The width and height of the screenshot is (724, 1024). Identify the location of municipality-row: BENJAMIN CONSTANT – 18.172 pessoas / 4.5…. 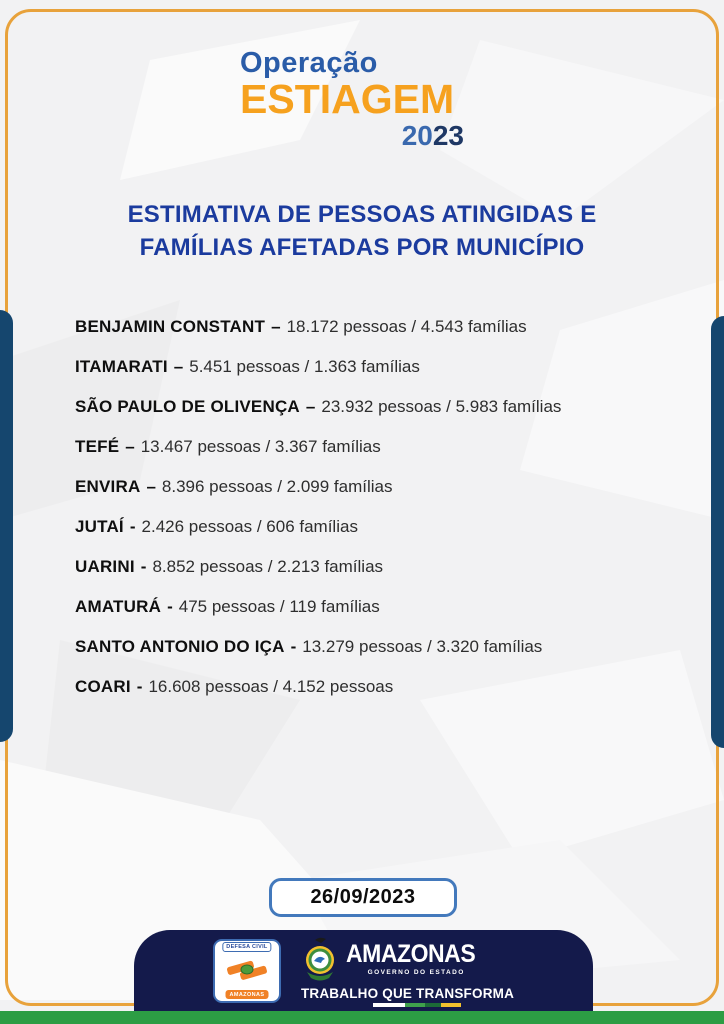
(365, 327).